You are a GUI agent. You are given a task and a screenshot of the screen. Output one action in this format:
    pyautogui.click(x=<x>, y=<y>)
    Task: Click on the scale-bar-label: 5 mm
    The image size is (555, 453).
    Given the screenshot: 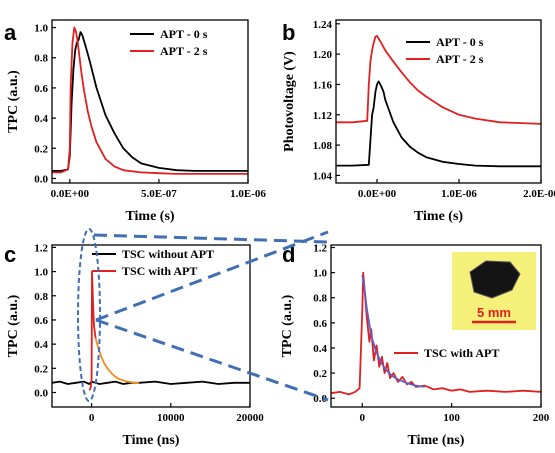 What is the action you would take?
    pyautogui.click(x=494, y=312)
    